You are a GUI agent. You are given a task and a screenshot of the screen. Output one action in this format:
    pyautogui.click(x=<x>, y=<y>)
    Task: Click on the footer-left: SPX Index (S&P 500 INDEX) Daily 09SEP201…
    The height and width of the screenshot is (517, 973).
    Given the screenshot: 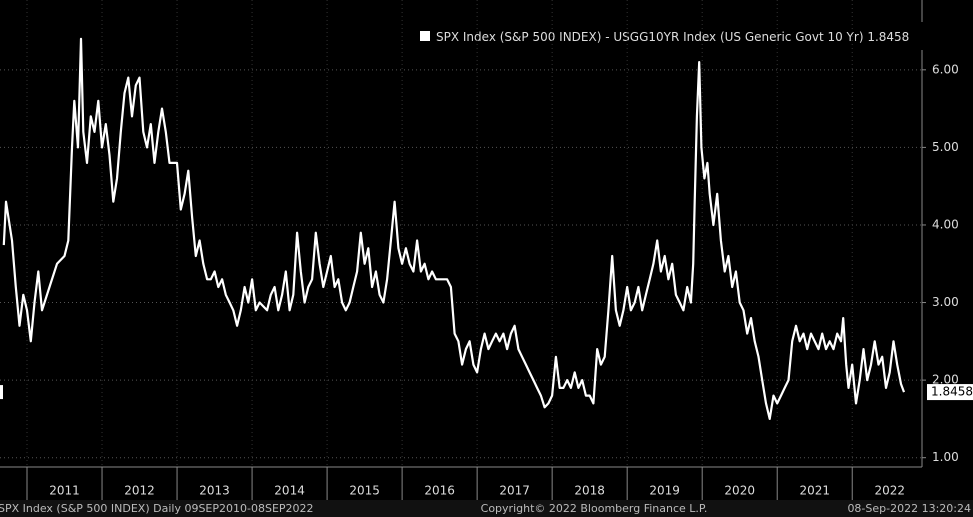 What is the action you would take?
    pyautogui.click(x=157, y=508)
    